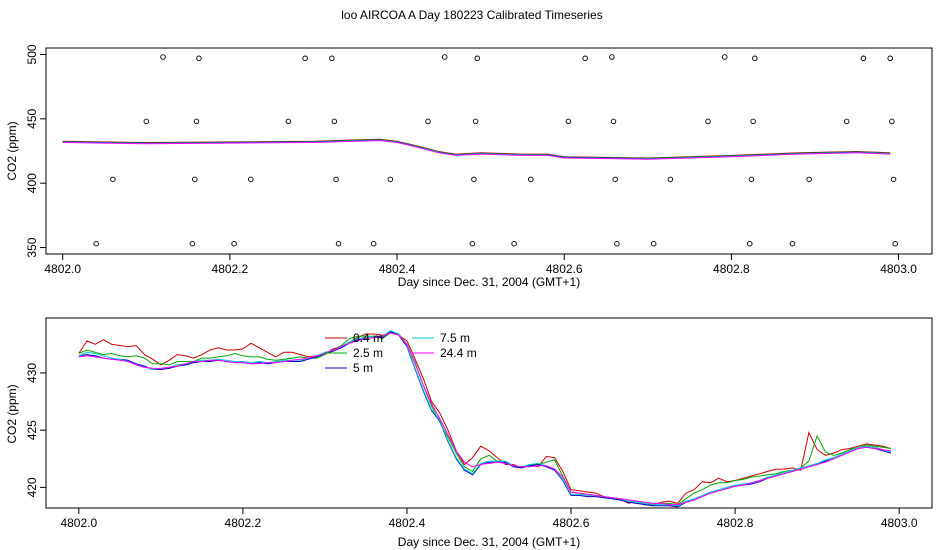 The width and height of the screenshot is (950, 550). I want to click on bottom-y-tick-label: 425, so click(32, 430).